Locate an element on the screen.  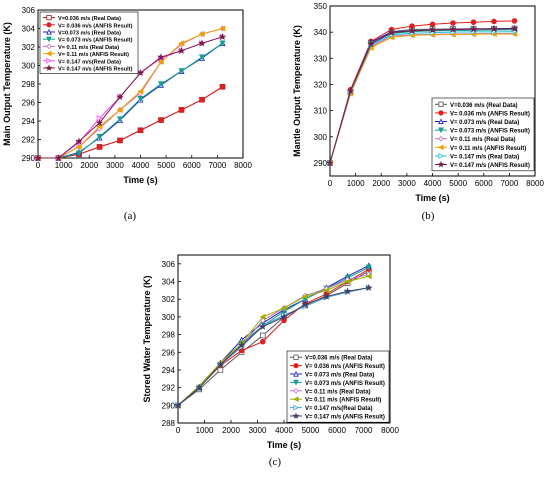
y-axis-label: Mantle Output Temperature (K) is located at coordinates (297, 91).